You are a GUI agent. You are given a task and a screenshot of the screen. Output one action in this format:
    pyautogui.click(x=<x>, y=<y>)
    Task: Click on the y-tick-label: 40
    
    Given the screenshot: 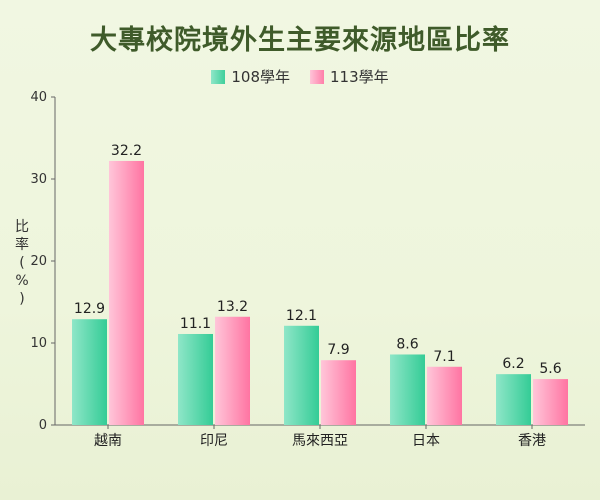 What is the action you would take?
    pyautogui.click(x=38, y=97)
    